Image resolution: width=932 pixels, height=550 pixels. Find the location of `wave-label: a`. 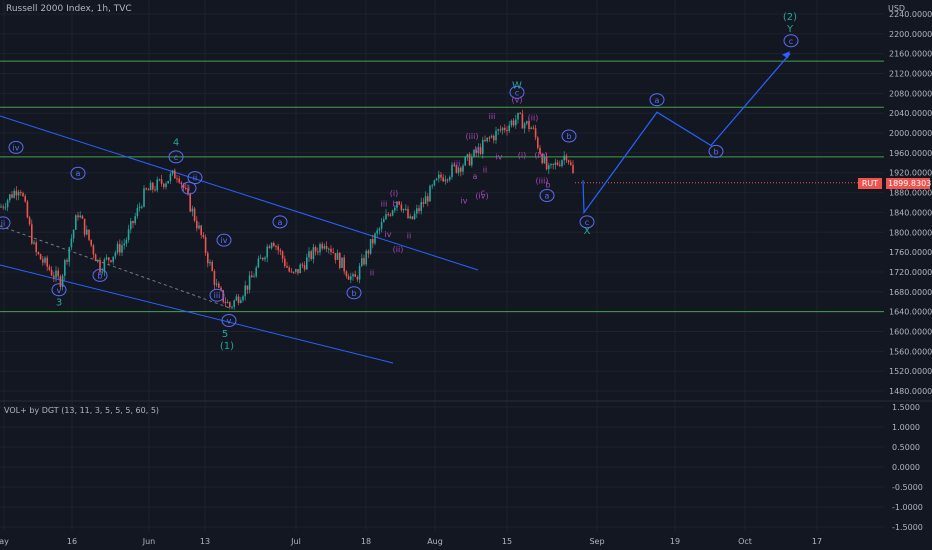

wave-label: a is located at coordinates (547, 196).